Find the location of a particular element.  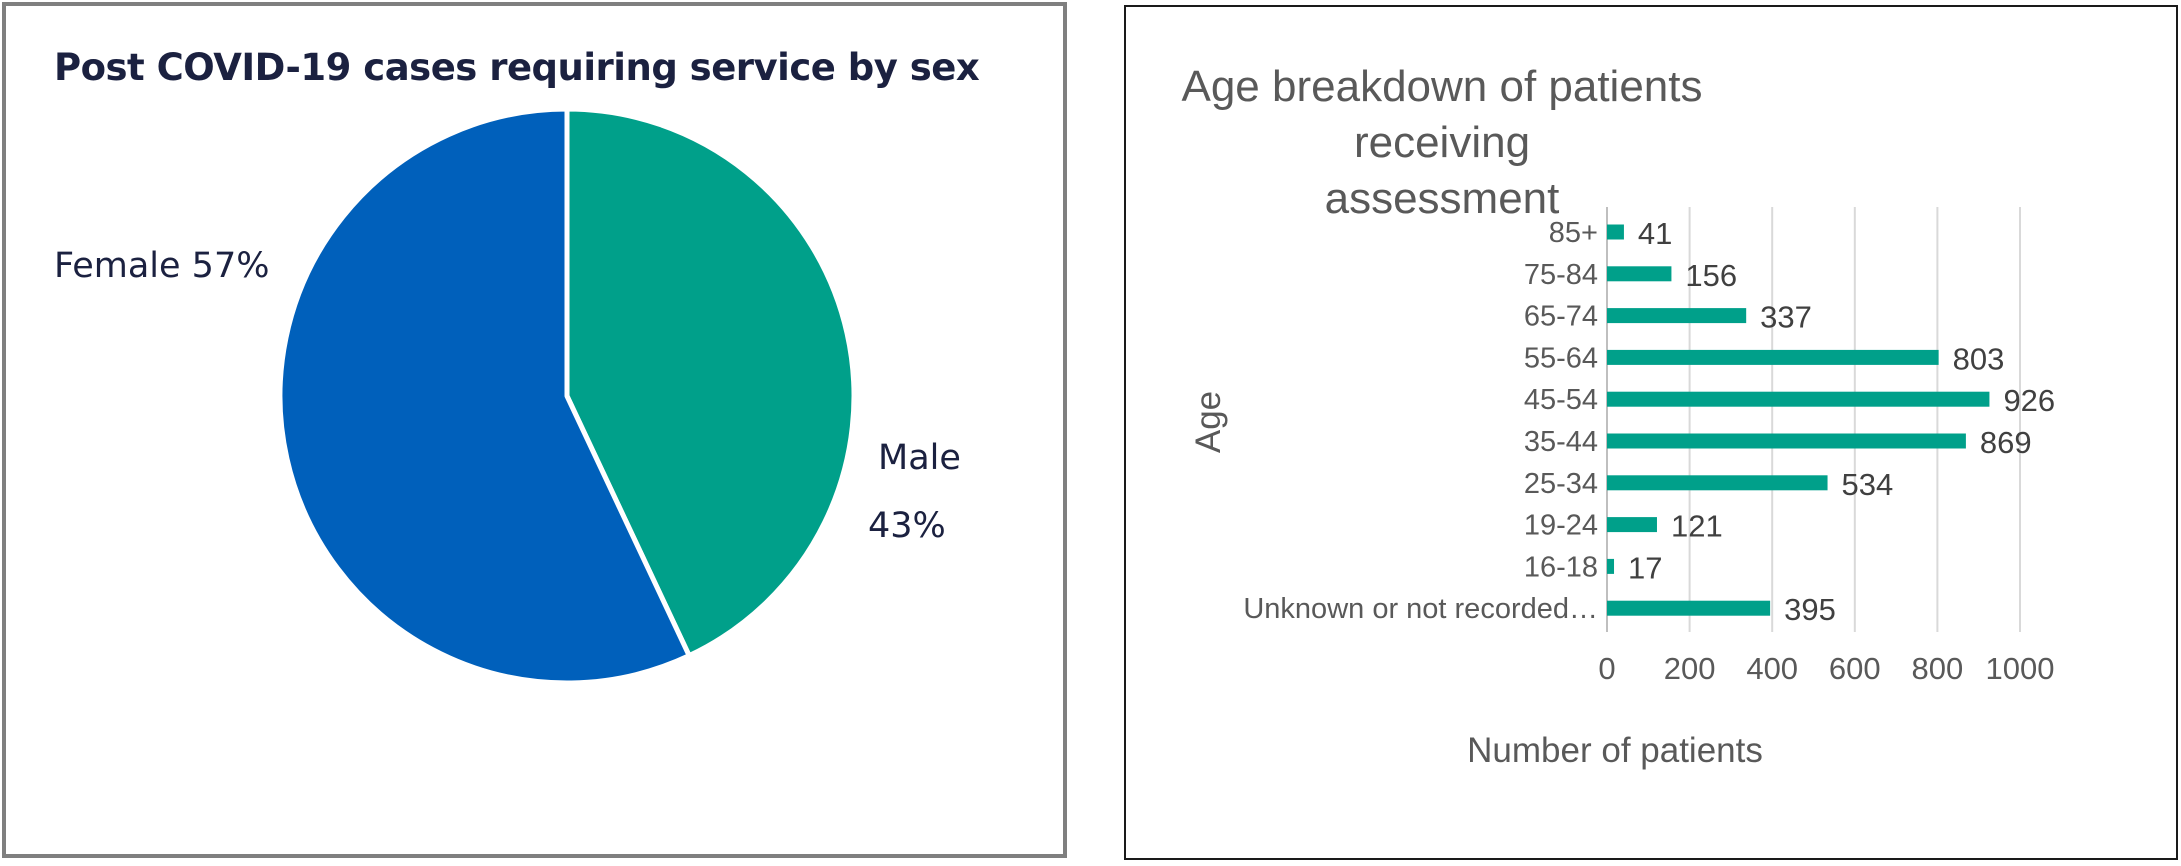

data-label: 121 is located at coordinates (1697, 526).